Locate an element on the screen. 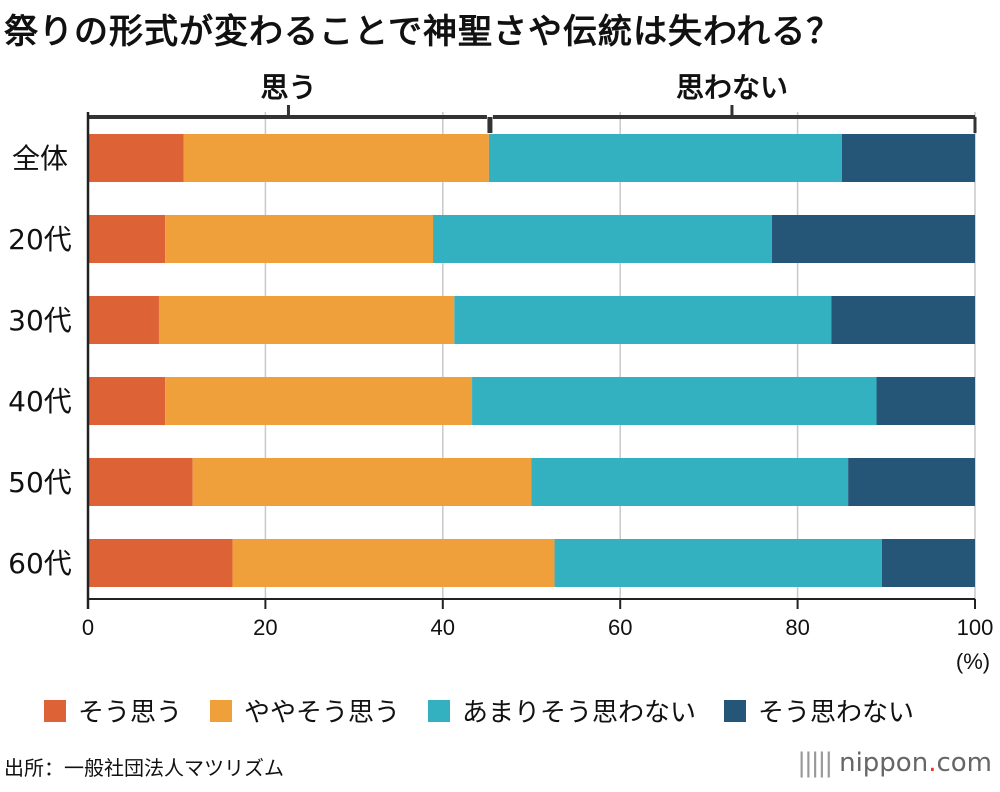 This screenshot has width=1000, height=792. x-tick-label: 60 is located at coordinates (620, 627).